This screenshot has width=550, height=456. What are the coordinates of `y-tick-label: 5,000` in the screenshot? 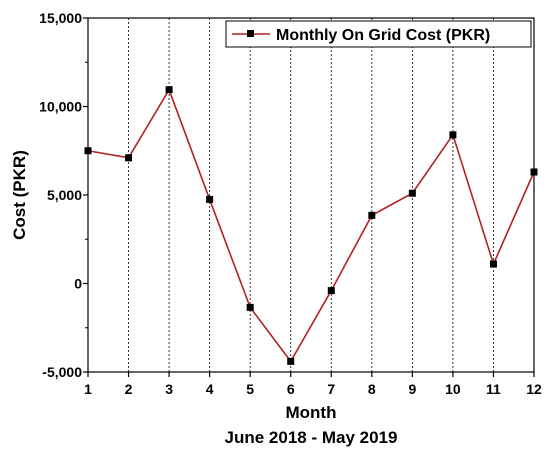 It's located at (64, 195).